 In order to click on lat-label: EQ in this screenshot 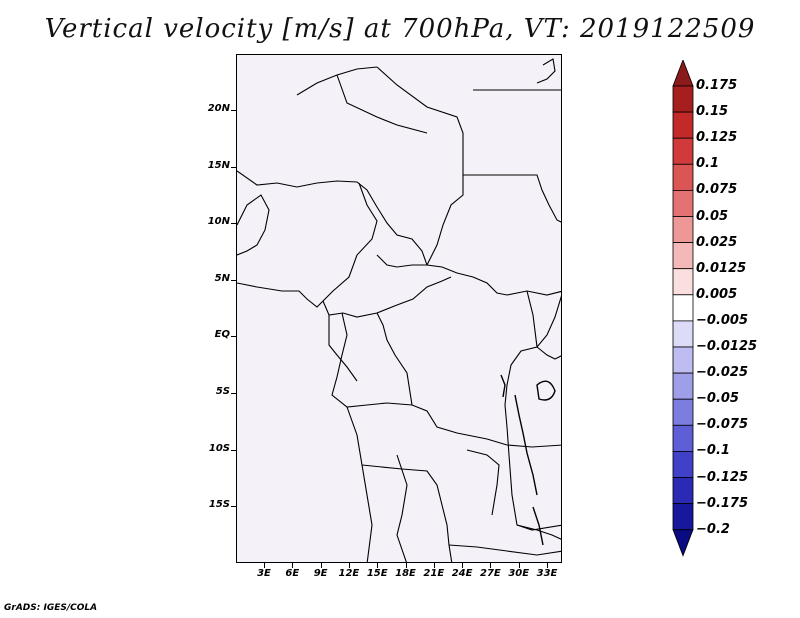, I will do `click(222, 335)`.